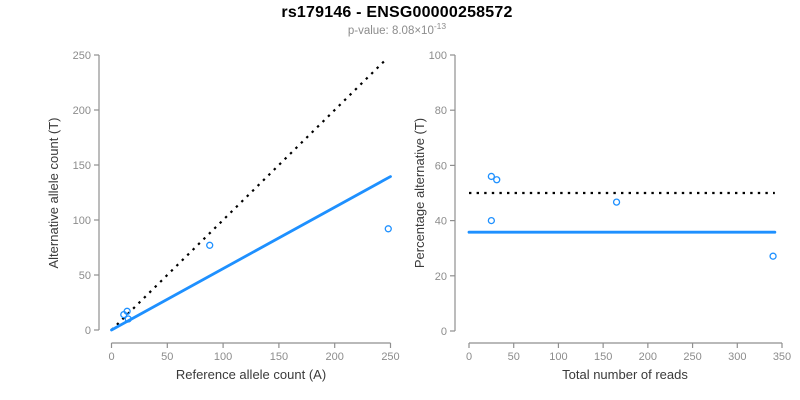  Describe the element at coordinates (397, 12) in the screenshot. I see `figure-title: rs179146 - ENSG00000258572` at that location.